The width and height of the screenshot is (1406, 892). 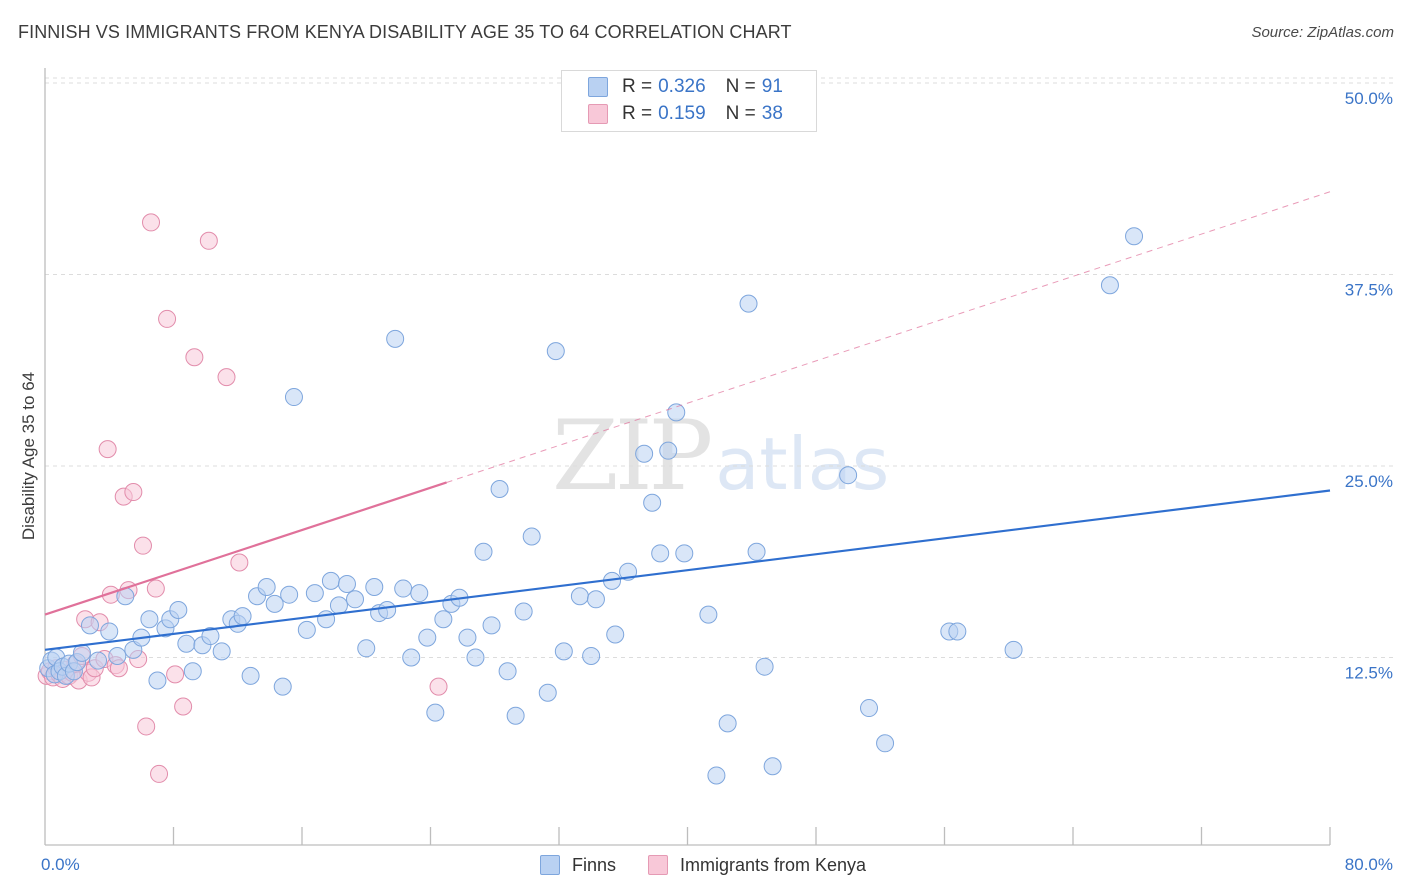 What do you see at coordinates (245, 548) in the screenshot?
I see `kenya-trend-line` at bounding box center [245, 548].